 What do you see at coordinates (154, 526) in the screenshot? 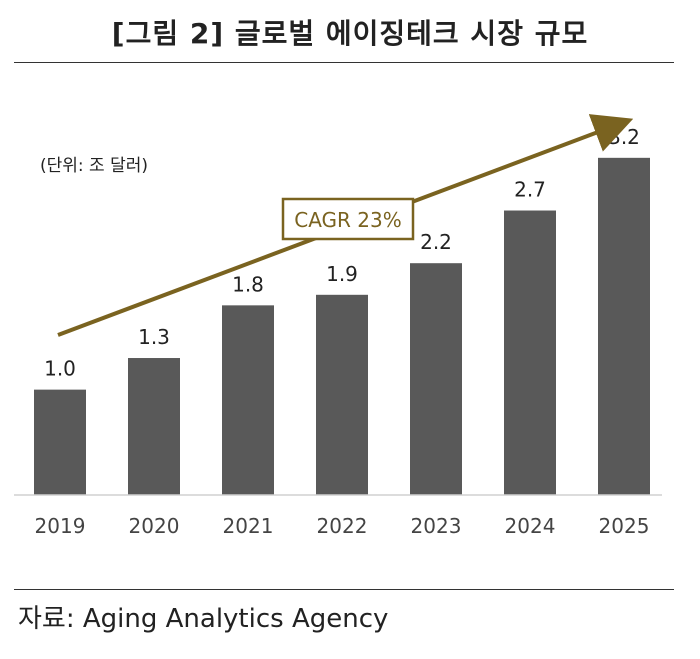
I see `x-tick-label-2020: 2020` at bounding box center [154, 526].